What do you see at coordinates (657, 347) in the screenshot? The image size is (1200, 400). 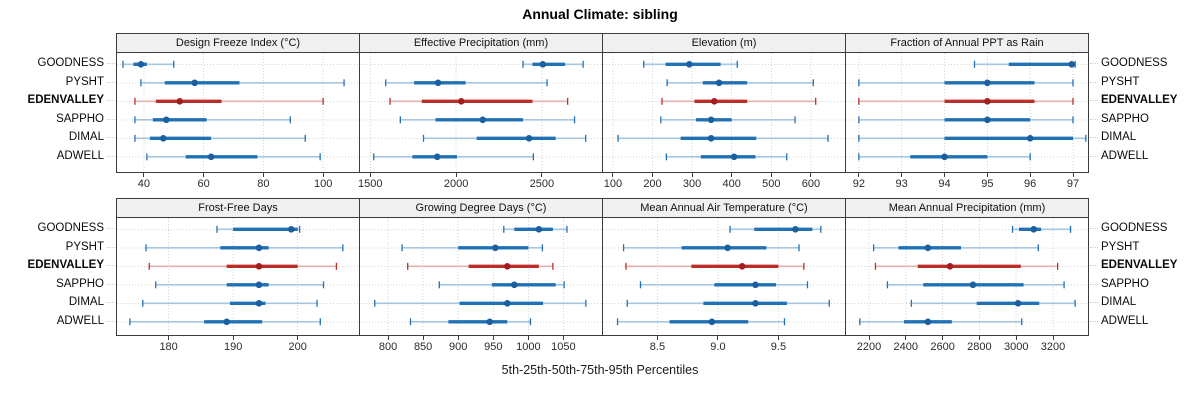 I see `axis-tick-label: 8.5` at bounding box center [657, 347].